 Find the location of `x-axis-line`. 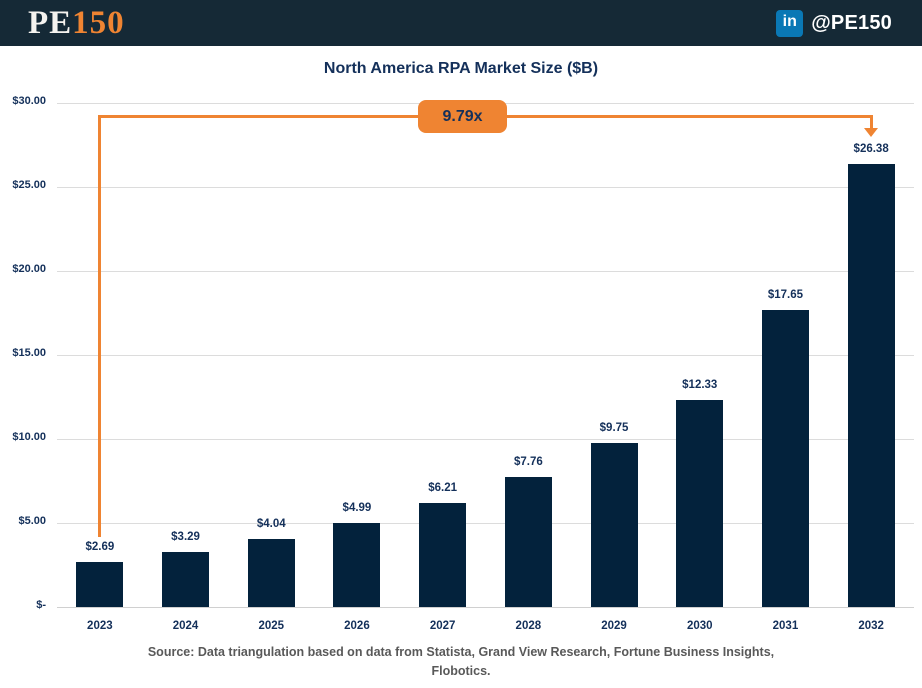

x-axis-line is located at coordinates (485, 607).